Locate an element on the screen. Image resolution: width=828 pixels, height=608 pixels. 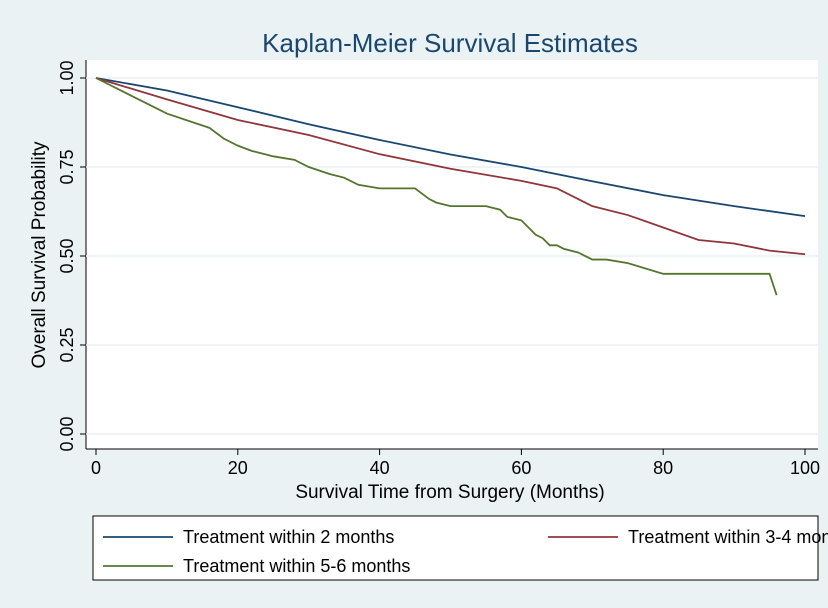
legend-label: Treatment within 3-4 months is located at coordinates (728, 537).